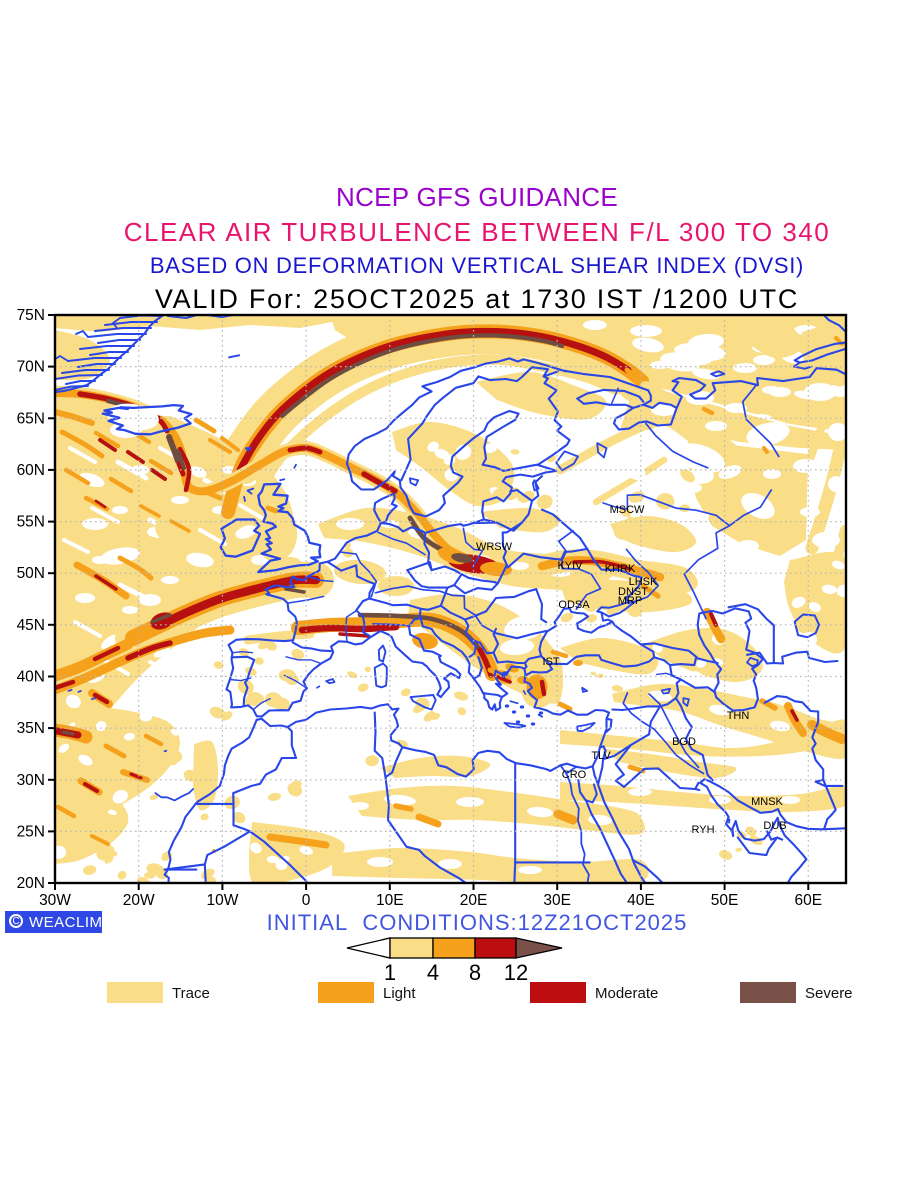  I want to click on svg-text: ODSA, so click(574, 605).